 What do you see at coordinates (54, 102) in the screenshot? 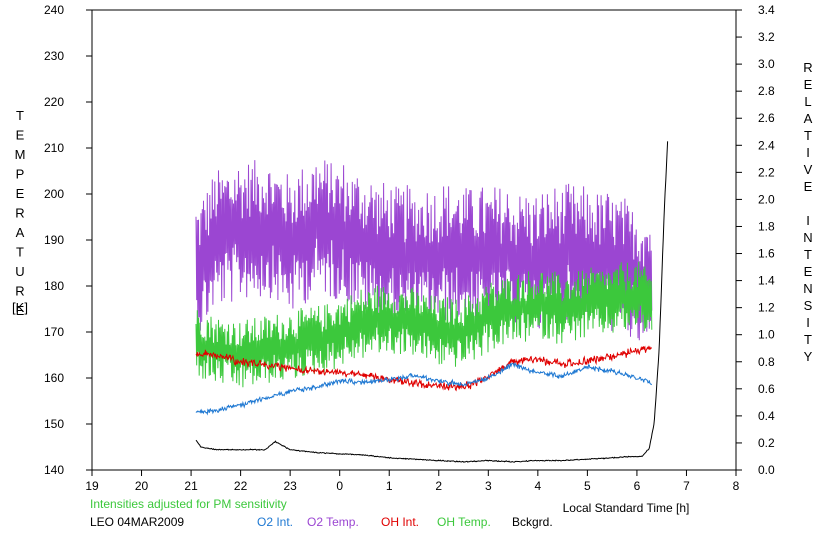
I see `y-left-tick-label: 220` at bounding box center [54, 102].